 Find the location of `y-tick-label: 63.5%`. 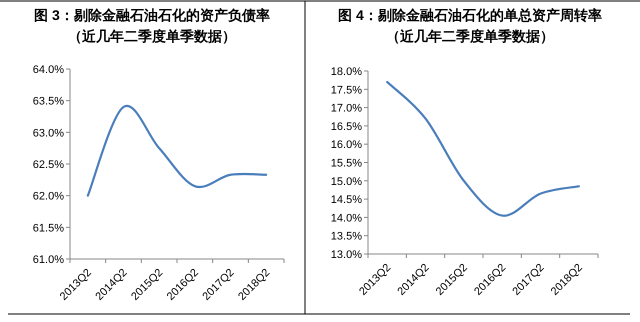

y-tick-label: 63.5% is located at coordinates (48, 102).